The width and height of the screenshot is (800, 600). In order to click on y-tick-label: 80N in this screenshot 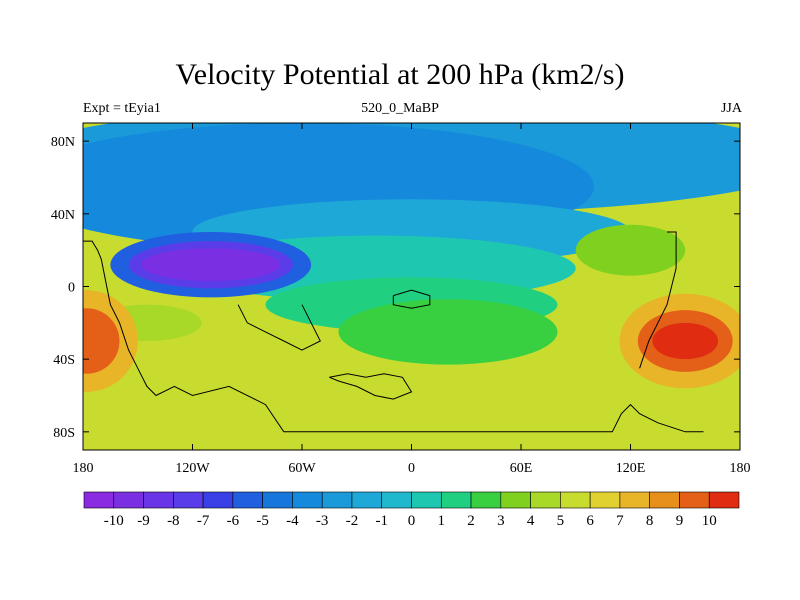, I will do `click(63, 142)`.